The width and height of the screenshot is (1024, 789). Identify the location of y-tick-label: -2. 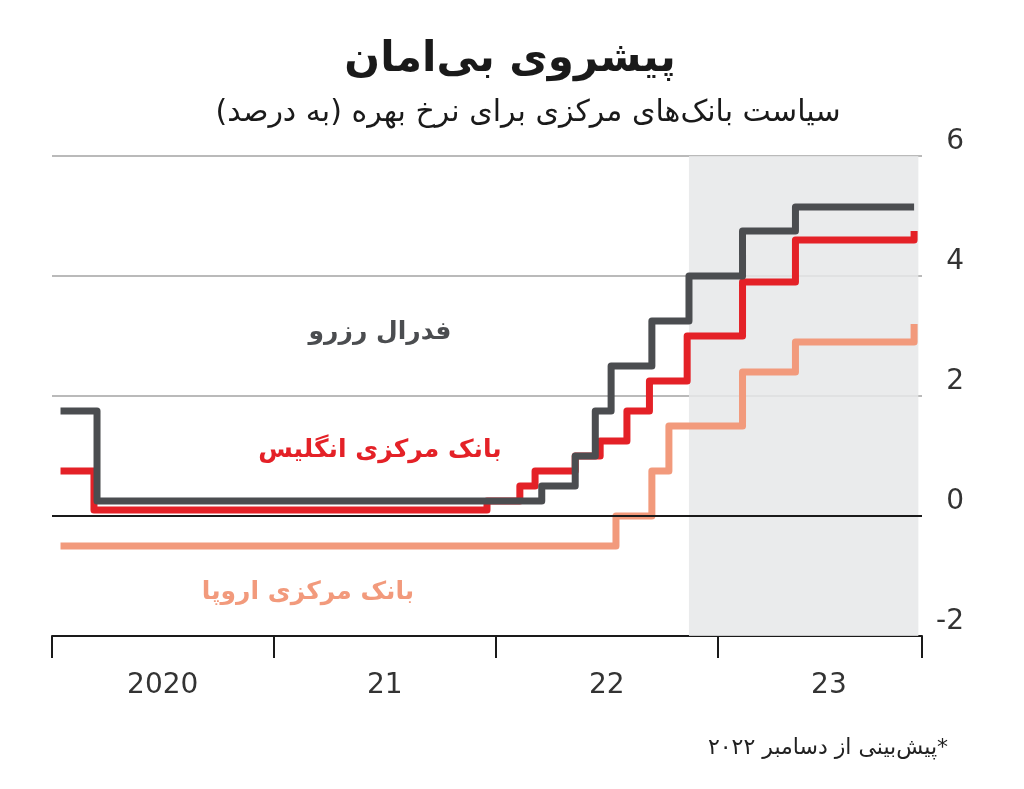
(950, 619).